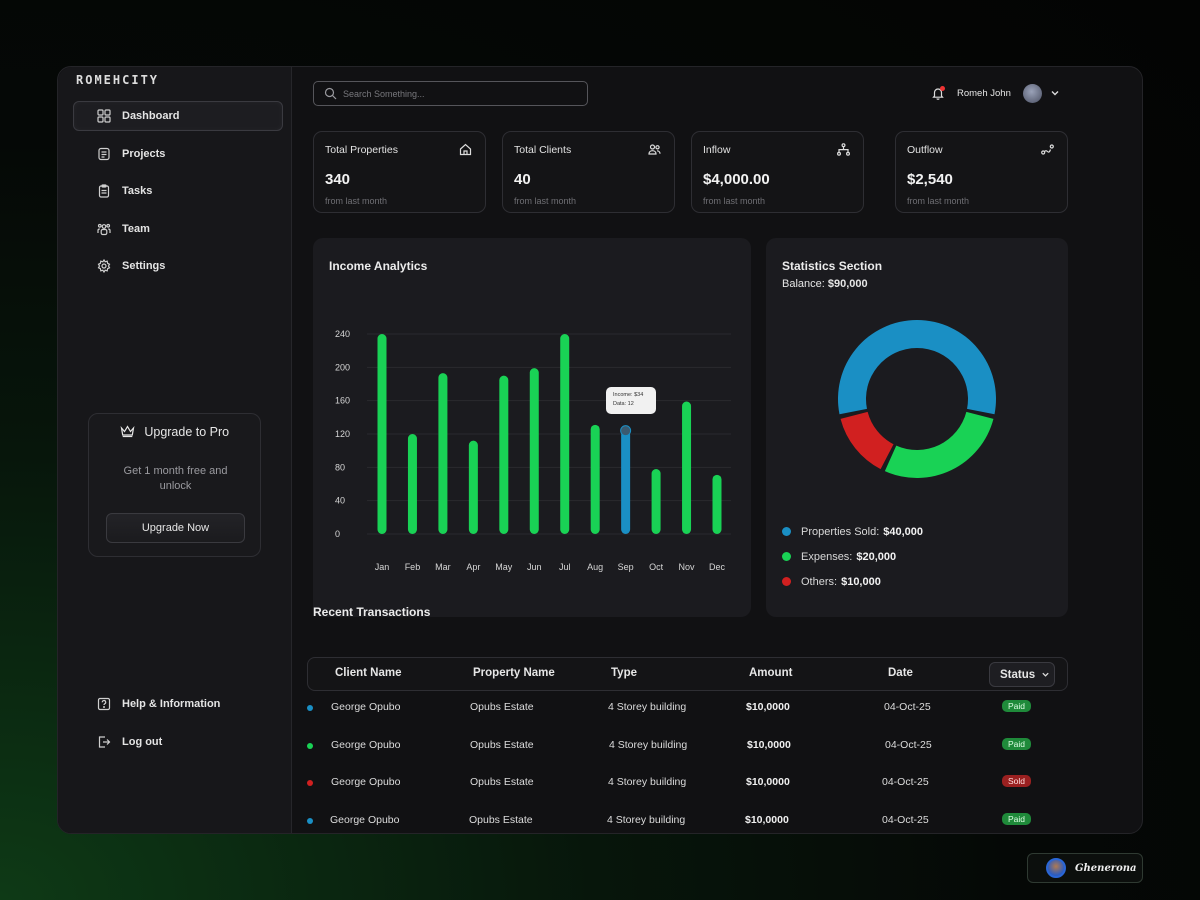  Describe the element at coordinates (631, 400) in the screenshot. I see `chart-tooltip: Income: $34 Data: 12` at that location.